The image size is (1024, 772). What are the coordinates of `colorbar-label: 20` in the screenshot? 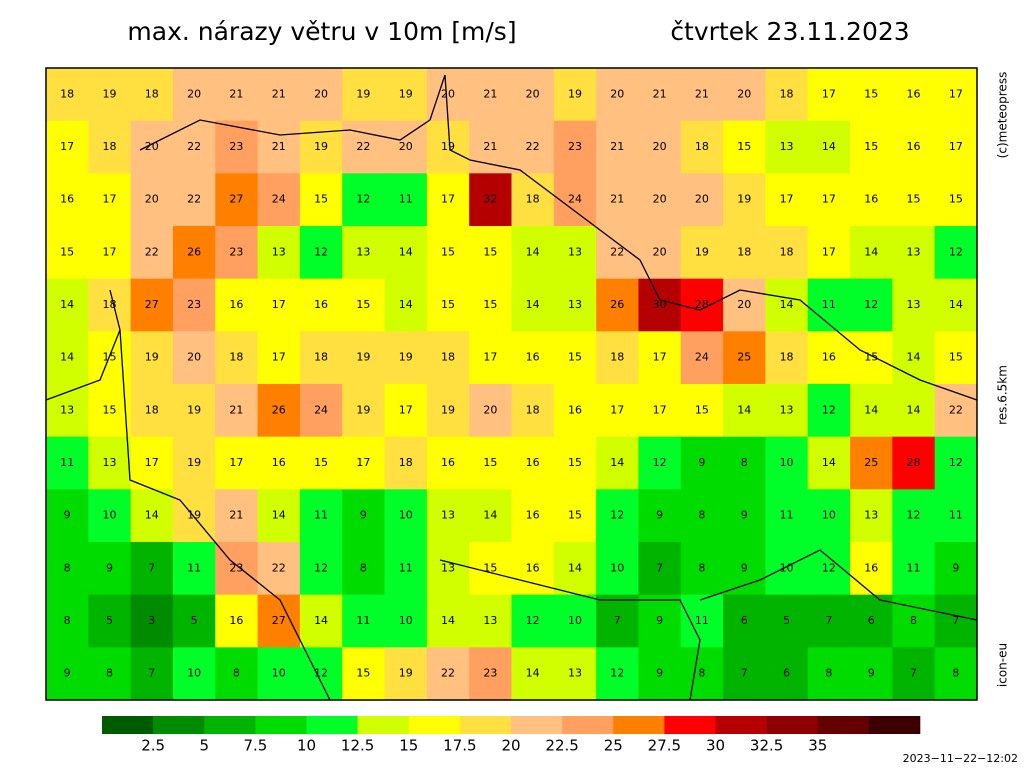 It's located at (510, 746).